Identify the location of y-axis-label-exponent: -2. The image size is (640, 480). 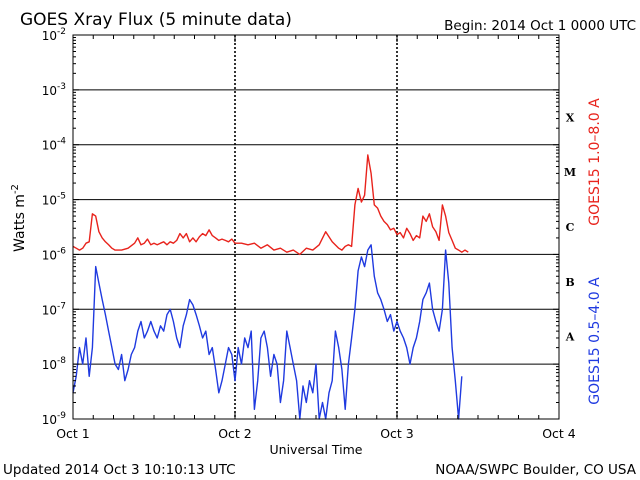
(15, 189).